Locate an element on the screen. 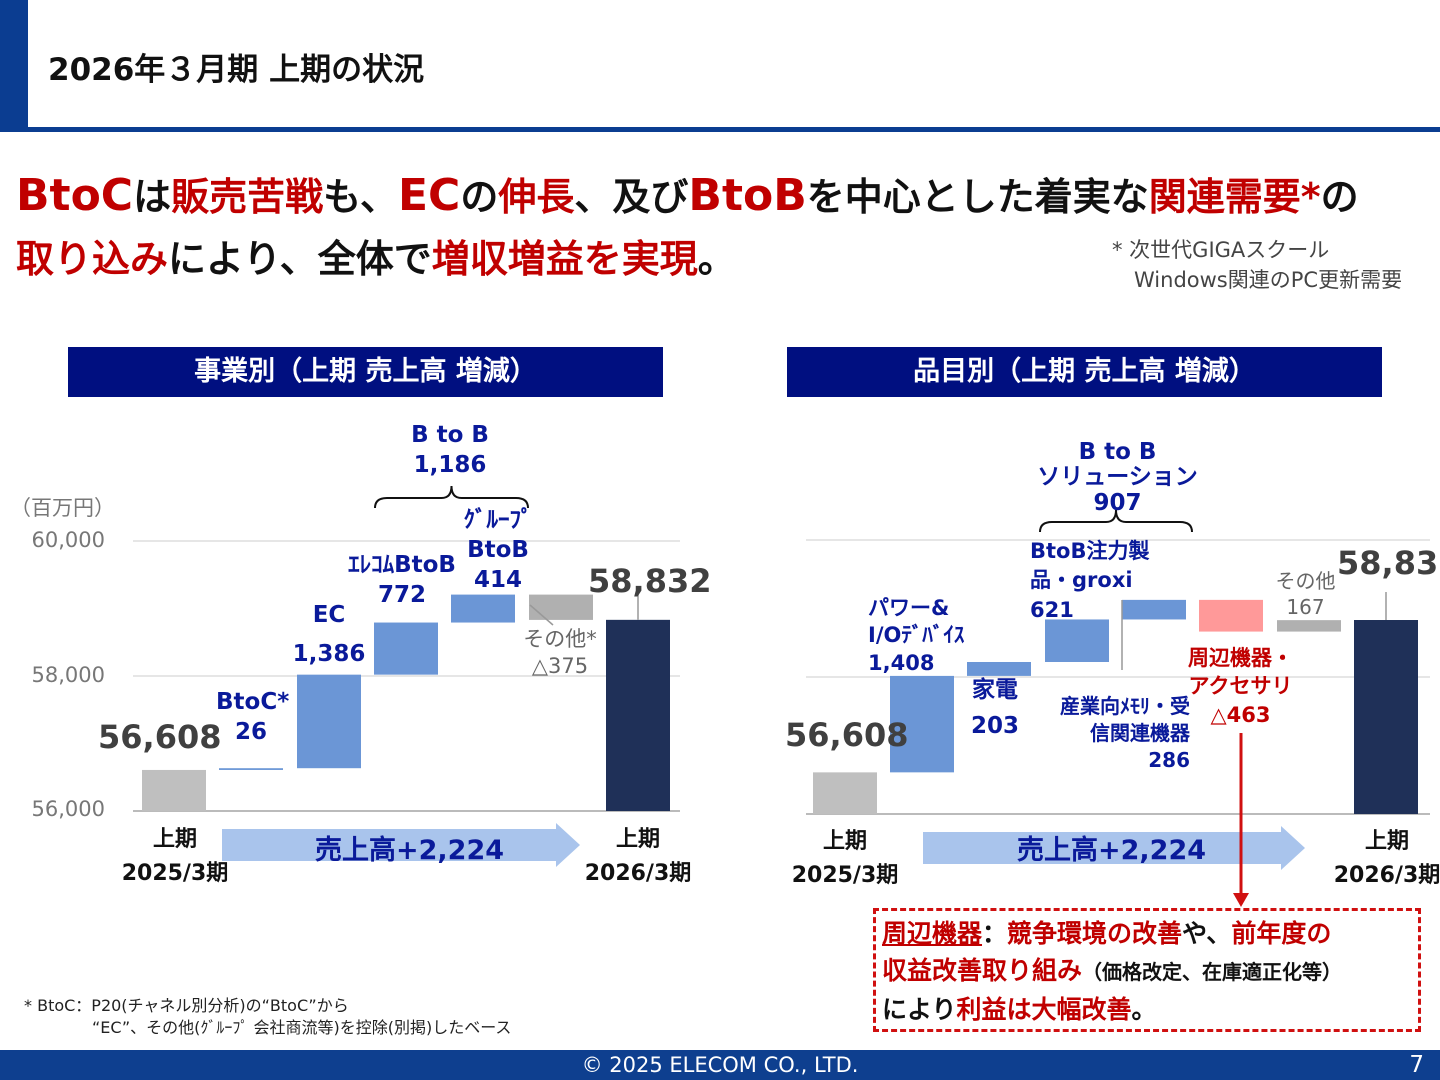 The width and height of the screenshot is (1440, 1080). headline-note-2: Windows関連のPC更新需要 is located at coordinates (1268, 280).